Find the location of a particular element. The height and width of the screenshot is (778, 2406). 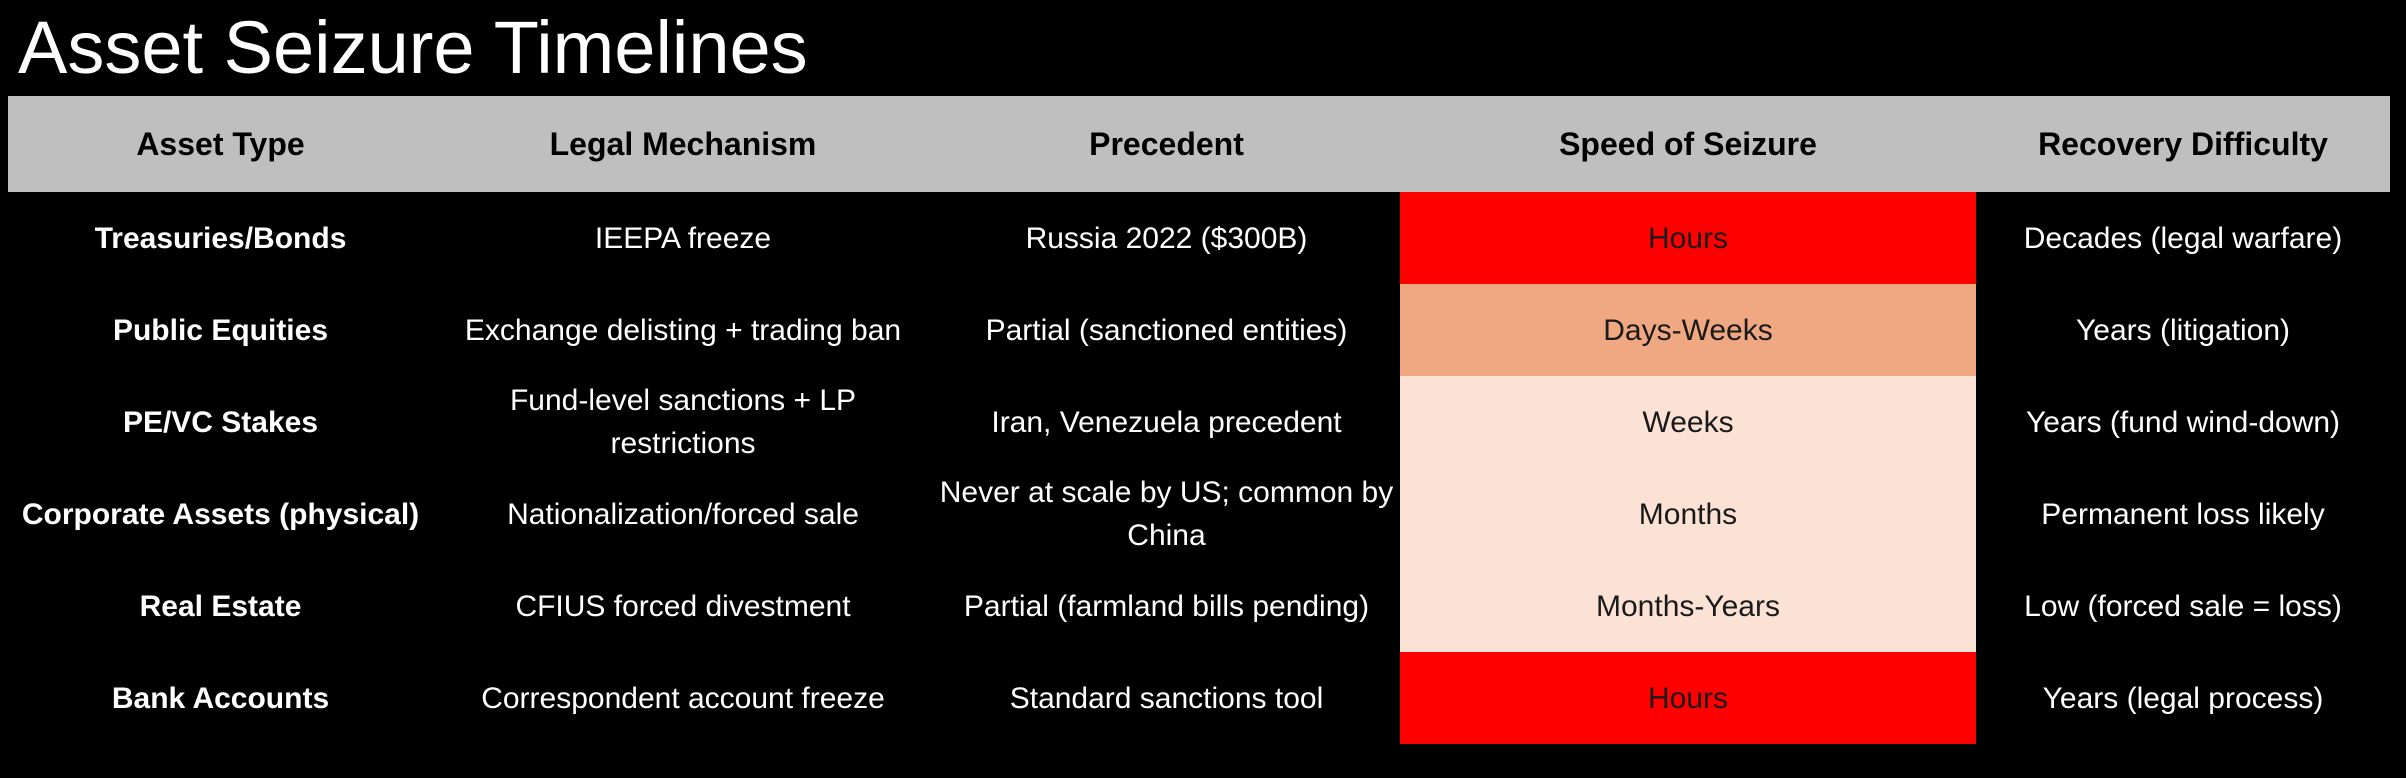

column-header-legal-mechanism: Legal Mechanism is located at coordinates (683, 144).